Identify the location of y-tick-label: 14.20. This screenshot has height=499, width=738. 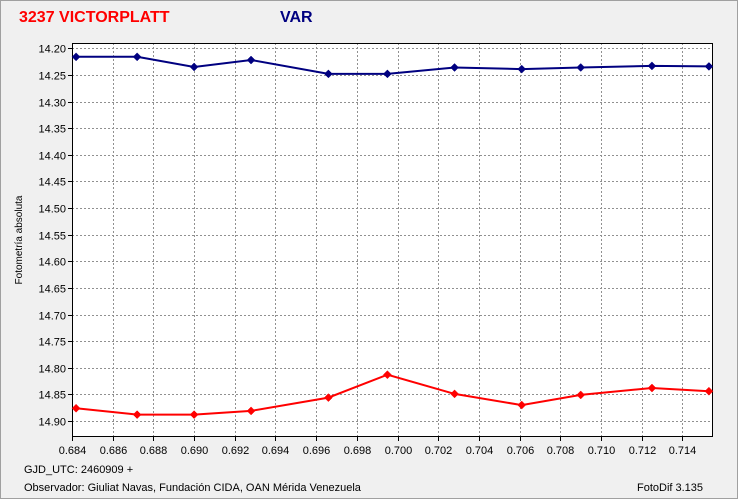
(52, 50).